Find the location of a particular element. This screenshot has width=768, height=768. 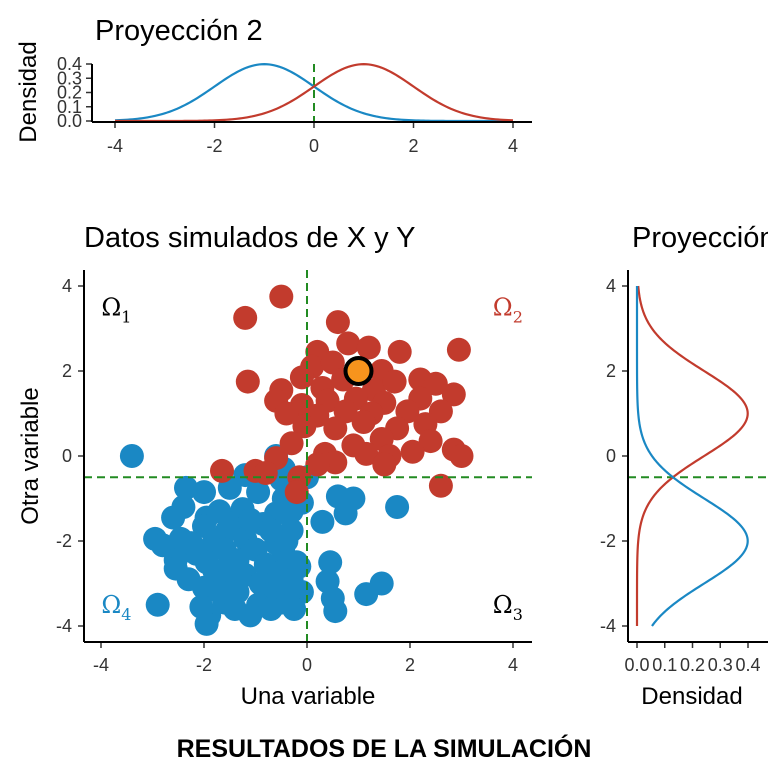

top-y-tick-label: 0.2 is located at coordinates (69, 93).